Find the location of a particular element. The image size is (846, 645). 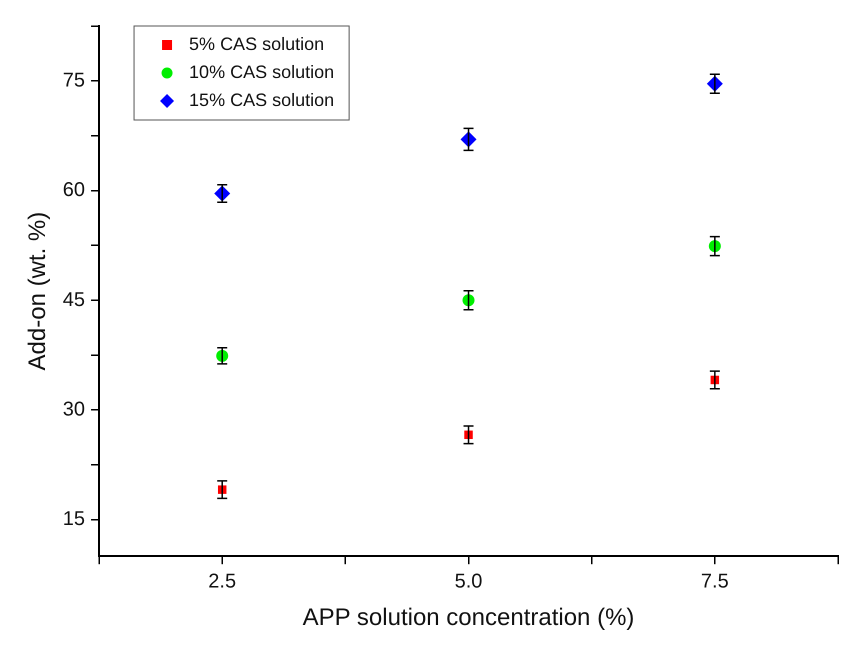

y-tick-label: 45 is located at coordinates (74, 299).